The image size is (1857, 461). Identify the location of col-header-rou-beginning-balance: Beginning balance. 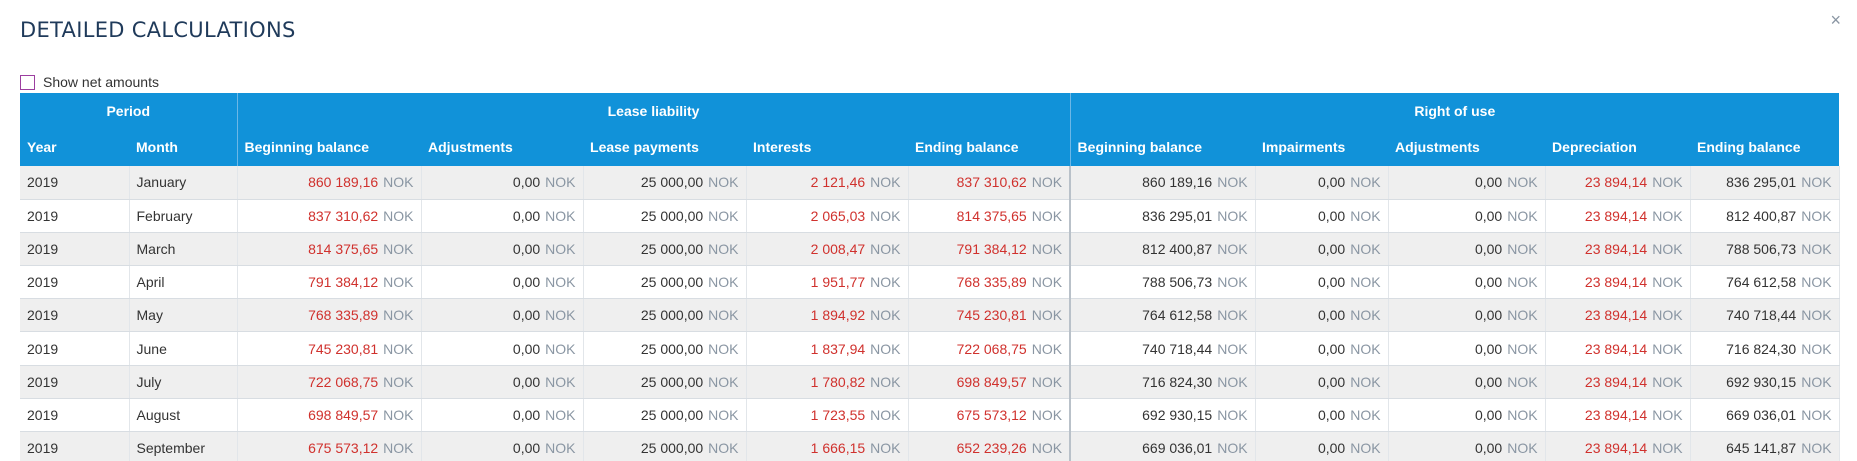
(1163, 147).